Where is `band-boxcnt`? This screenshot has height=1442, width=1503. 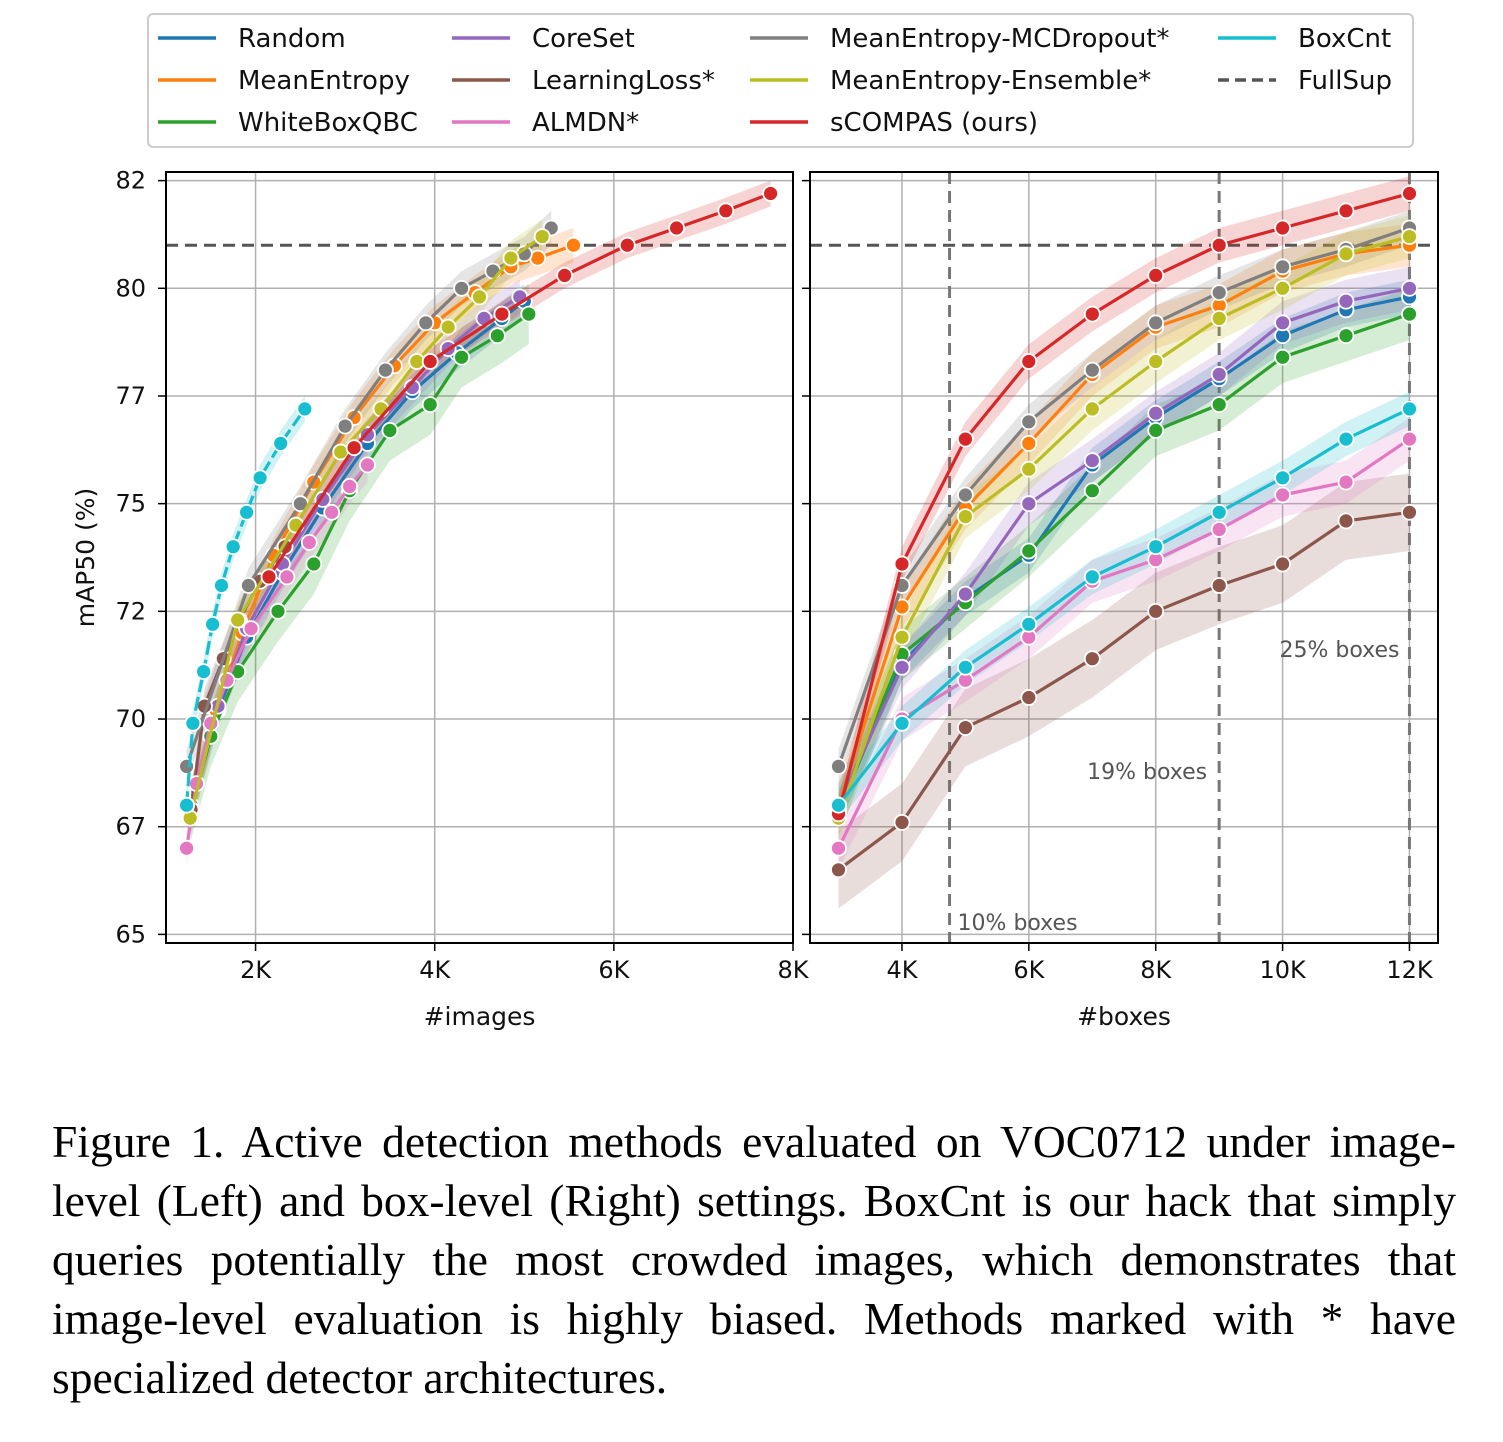 band-boxcnt is located at coordinates (1124, 607).